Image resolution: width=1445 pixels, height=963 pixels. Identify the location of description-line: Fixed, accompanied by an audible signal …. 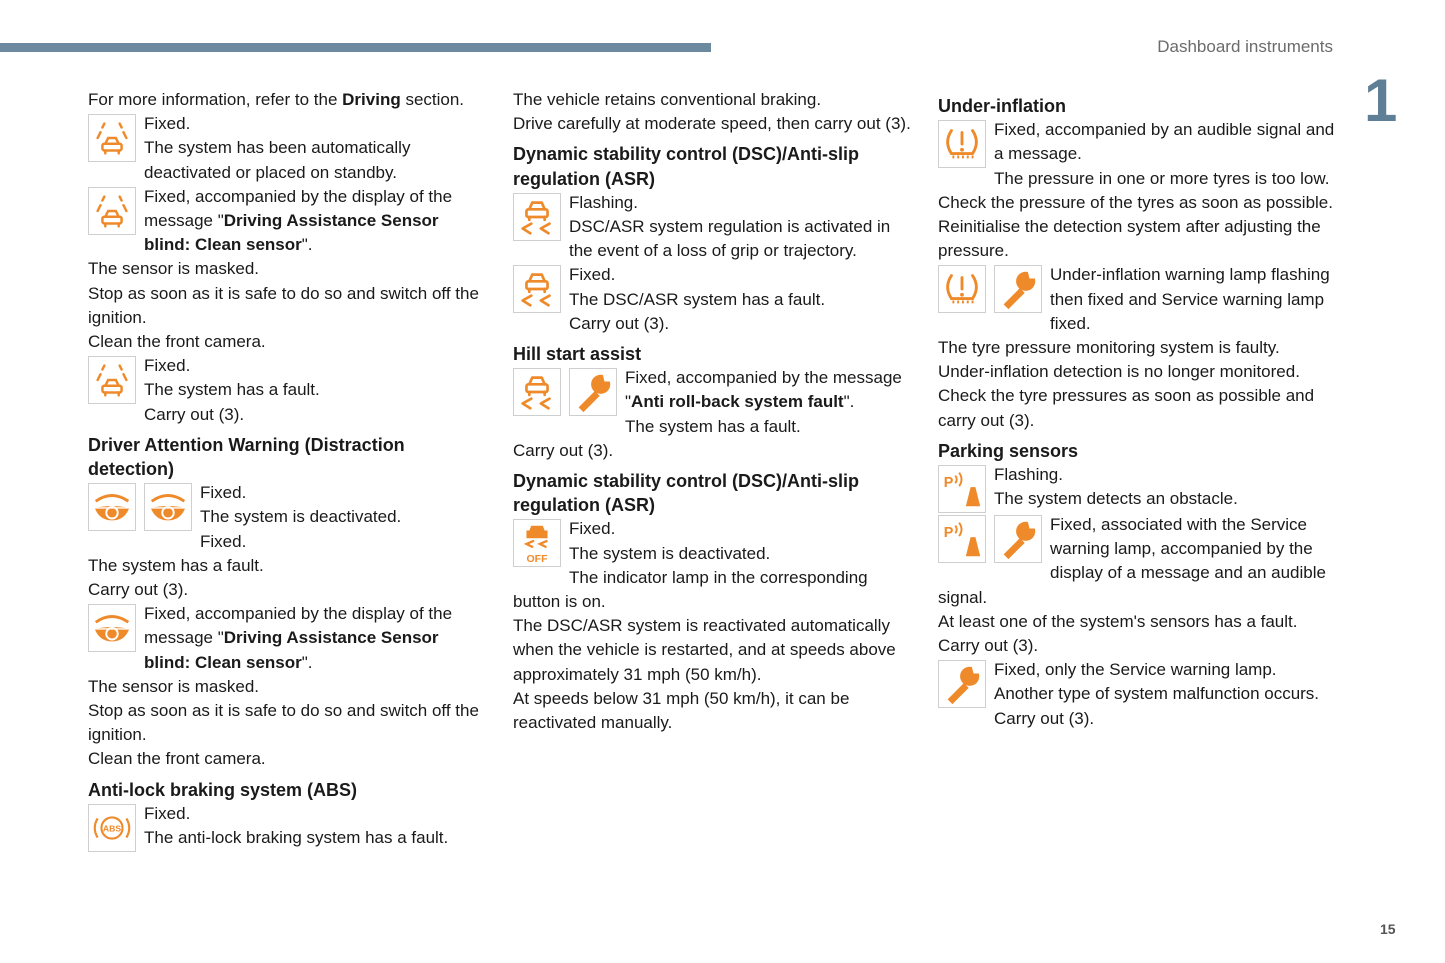
(1164, 142).